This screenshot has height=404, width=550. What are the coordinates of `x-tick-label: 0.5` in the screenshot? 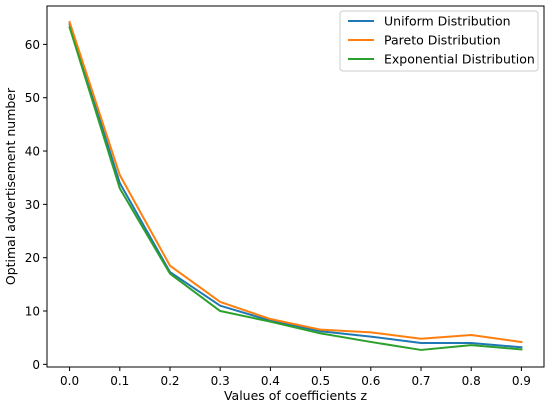 It's located at (320, 381).